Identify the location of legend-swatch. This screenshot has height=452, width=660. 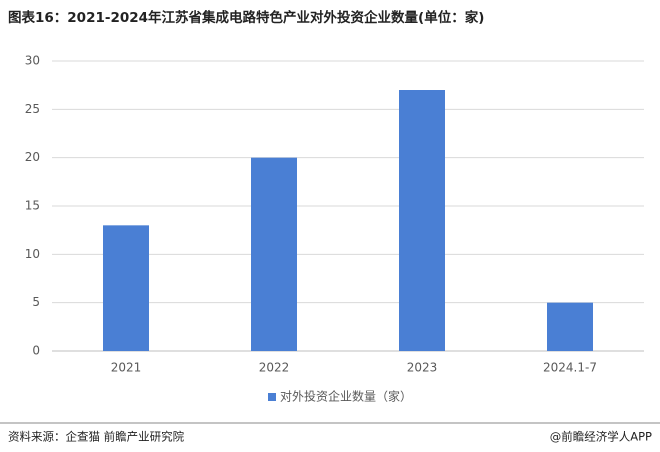
(272, 397).